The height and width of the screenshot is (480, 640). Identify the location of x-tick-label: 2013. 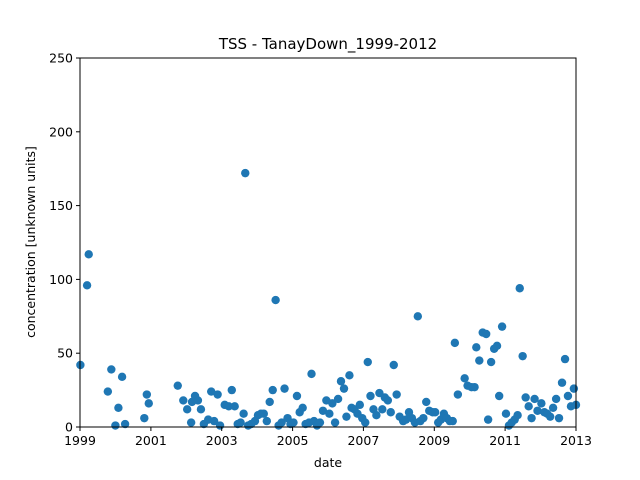
(576, 440).